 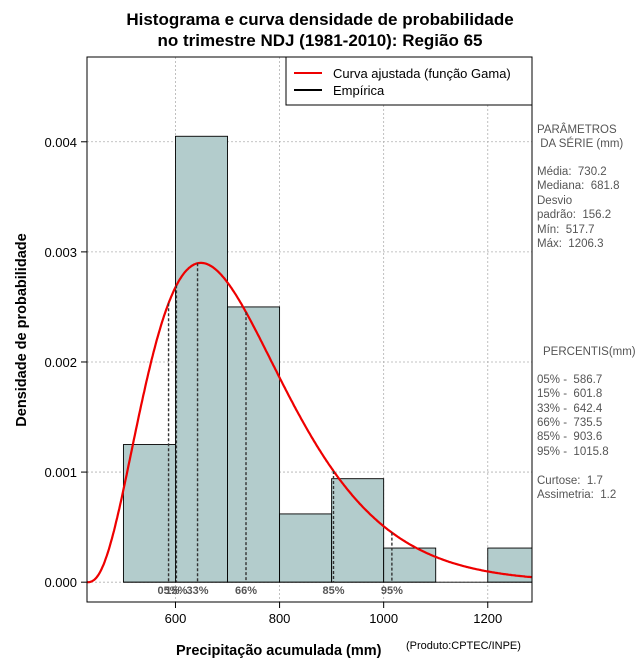 What do you see at coordinates (573, 452) in the screenshot?
I see `percentil-95: 95% - 1015.8` at bounding box center [573, 452].